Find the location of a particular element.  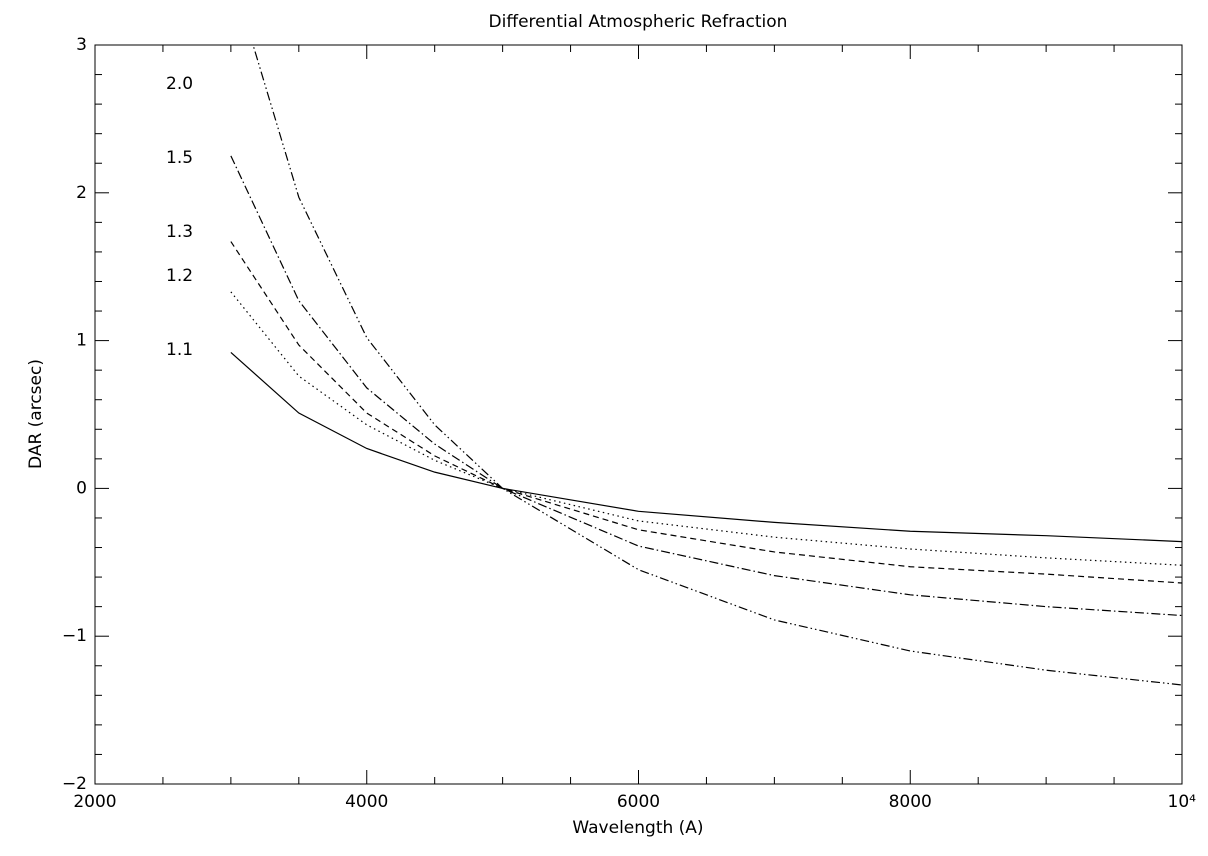

x-tick-label: 8000 is located at coordinates (910, 802).